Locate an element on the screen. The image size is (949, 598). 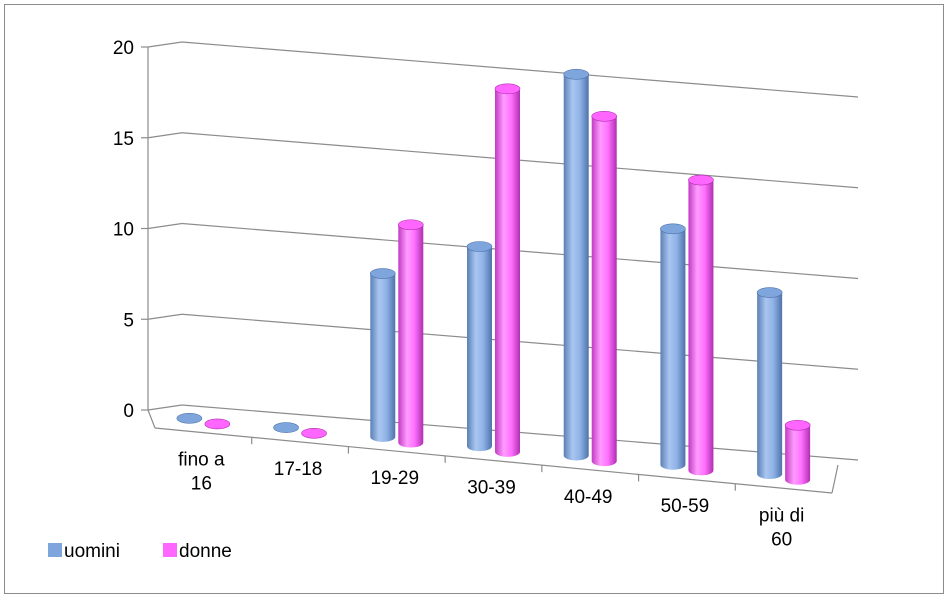
floor-left-edge is located at coordinates (151, 419).